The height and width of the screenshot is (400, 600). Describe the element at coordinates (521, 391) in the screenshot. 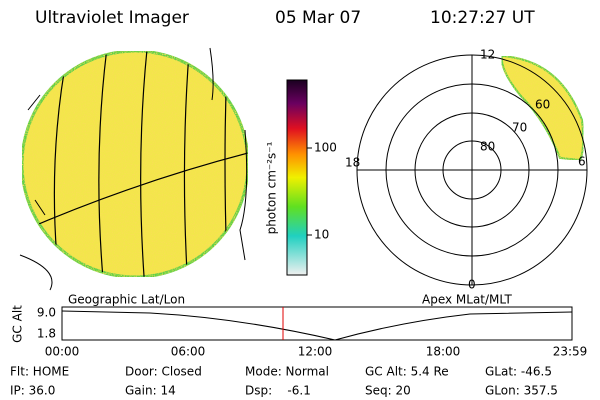

I see `status: GLon: 357.5` at that location.